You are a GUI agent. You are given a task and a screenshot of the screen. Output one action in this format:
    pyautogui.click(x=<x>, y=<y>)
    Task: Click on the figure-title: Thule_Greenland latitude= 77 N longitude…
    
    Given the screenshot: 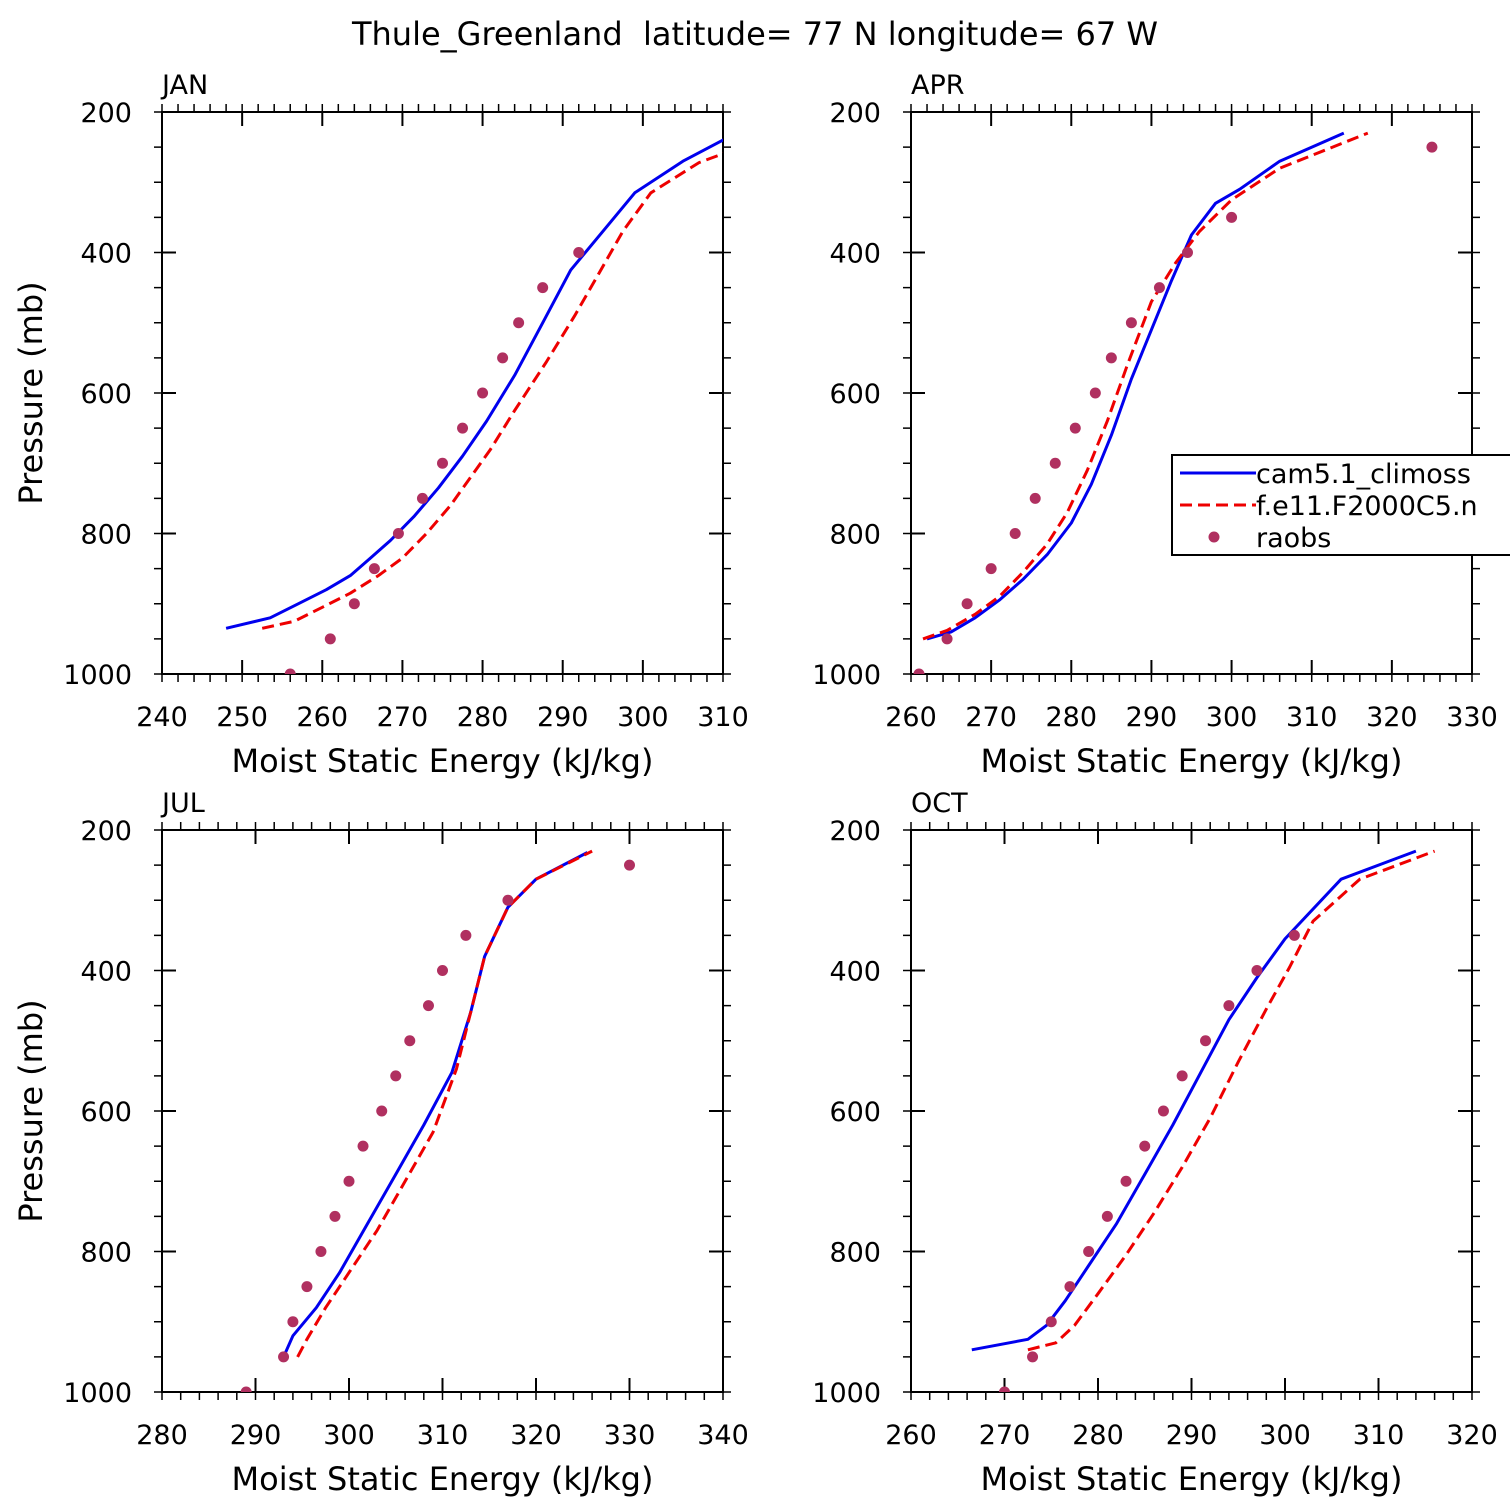 What is the action you would take?
    pyautogui.click(x=754, y=34)
    